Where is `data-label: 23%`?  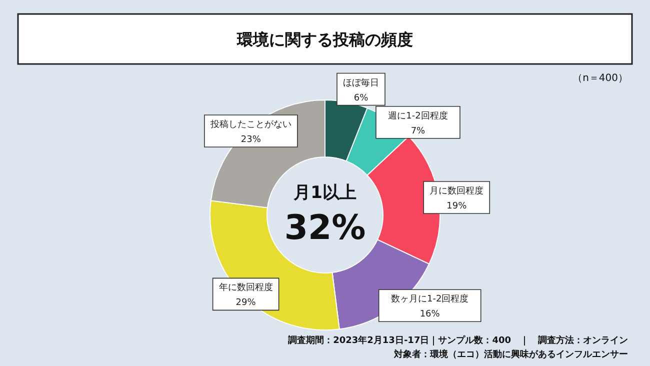
data-label: 23% is located at coordinates (251, 139).